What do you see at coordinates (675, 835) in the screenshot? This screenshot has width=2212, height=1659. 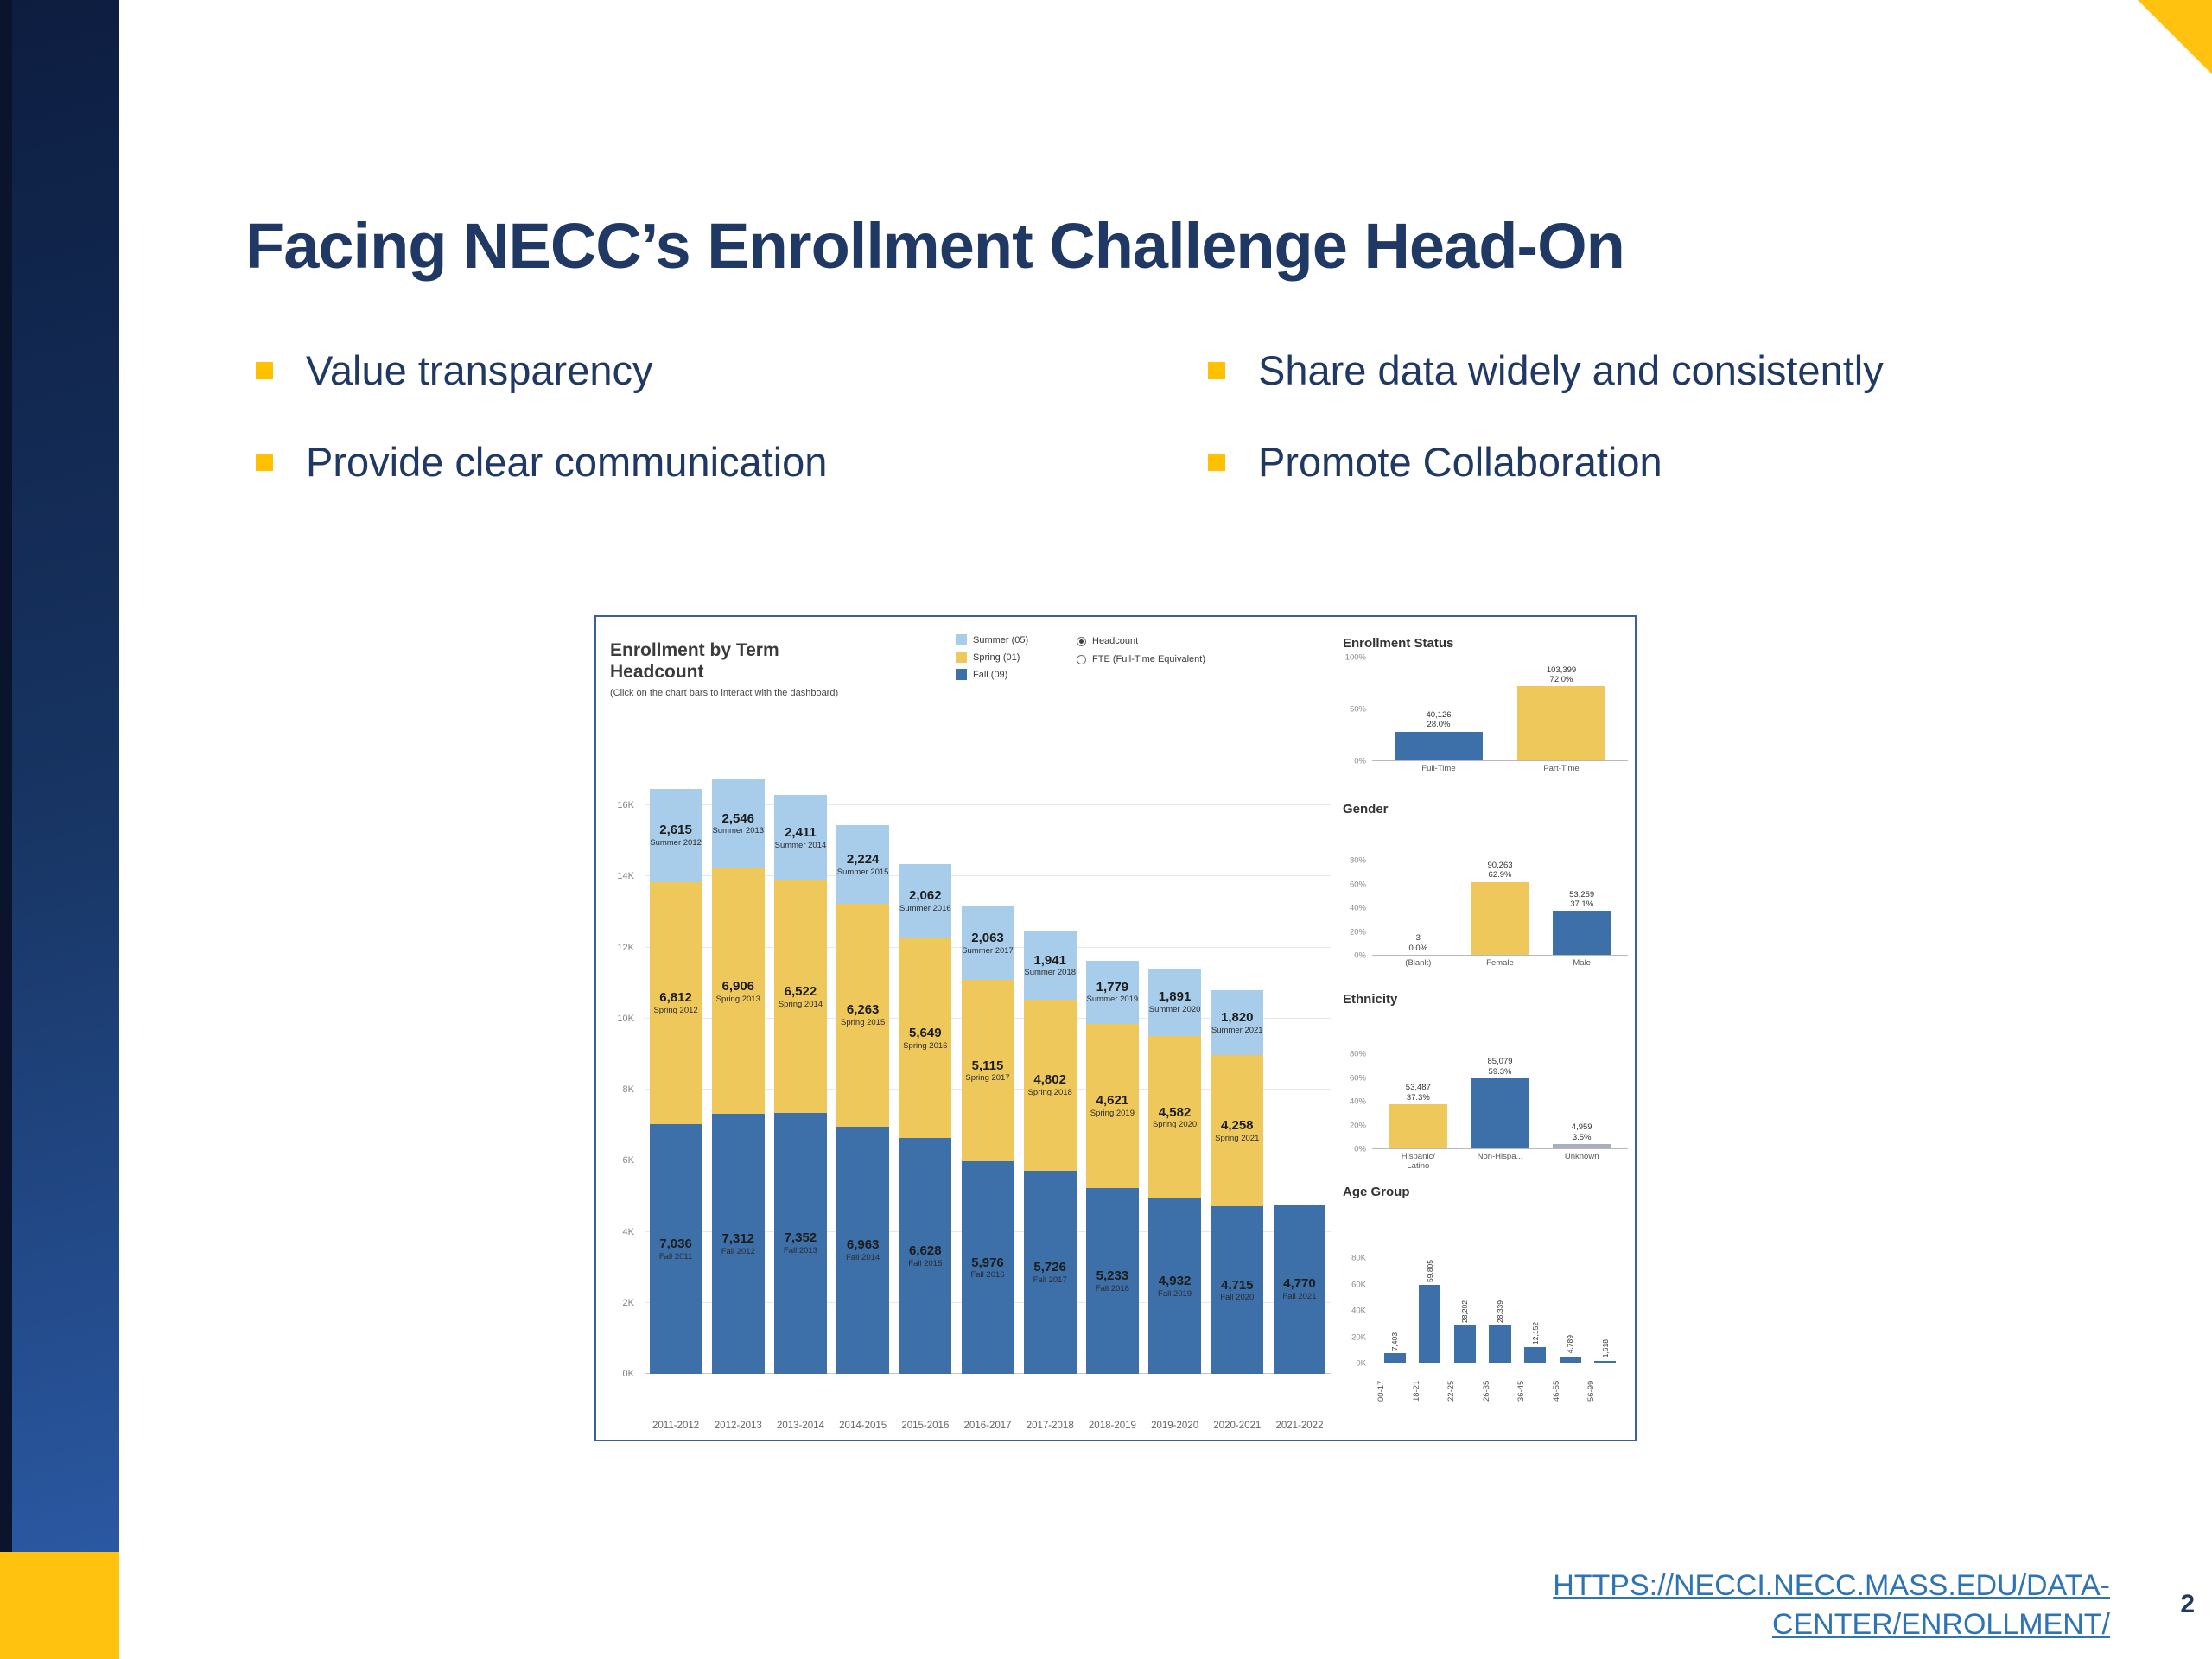 I see `bar-segment-summer-05-2011-2012: 2,615 Summer 2012` at bounding box center [675, 835].